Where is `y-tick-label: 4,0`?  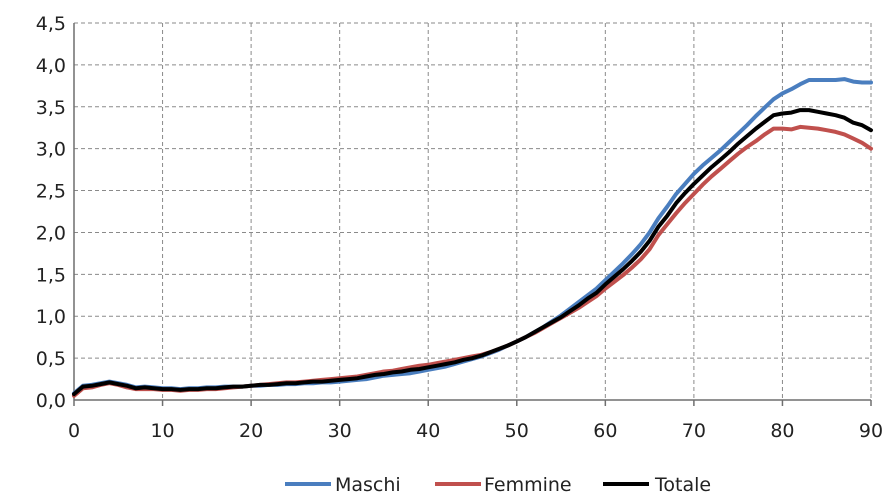 y-tick-label: 4,0 is located at coordinates (51, 66).